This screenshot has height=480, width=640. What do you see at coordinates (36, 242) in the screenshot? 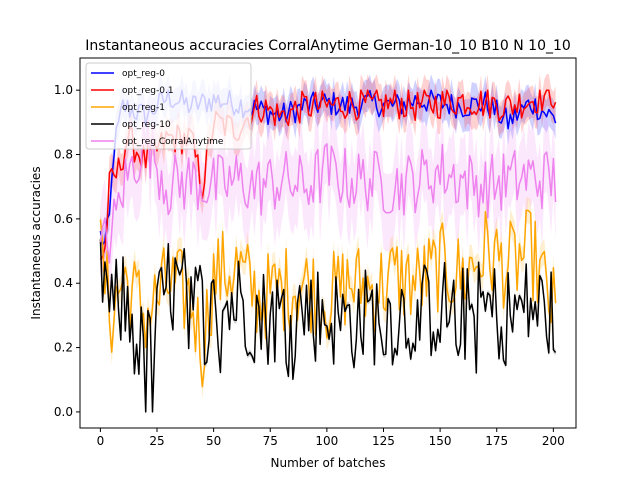
I see `y-axis-label: Instantaneous accuracies` at bounding box center [36, 242].